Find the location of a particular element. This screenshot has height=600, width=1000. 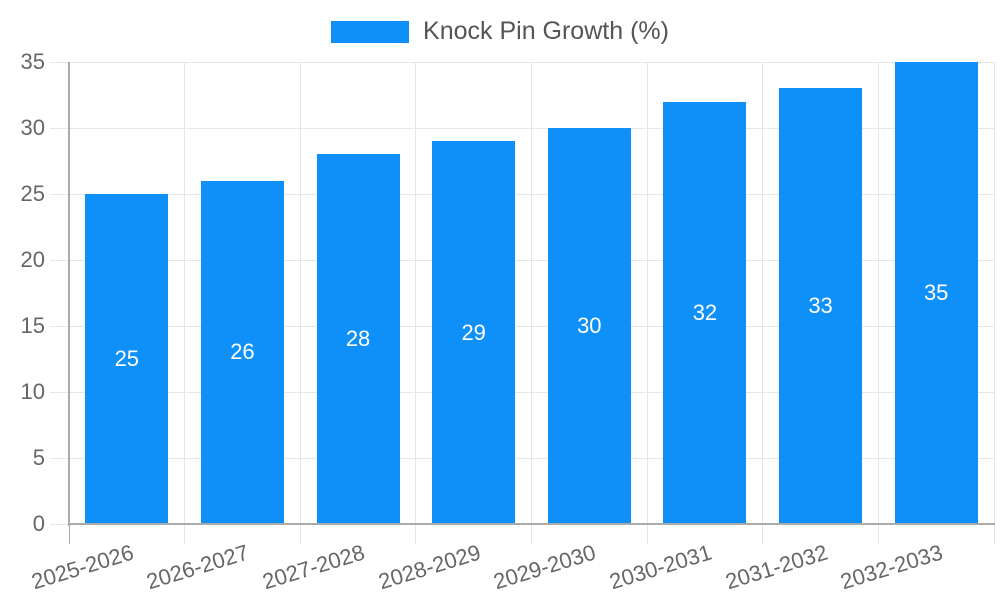

bar-value-label: 28 is located at coordinates (358, 339).